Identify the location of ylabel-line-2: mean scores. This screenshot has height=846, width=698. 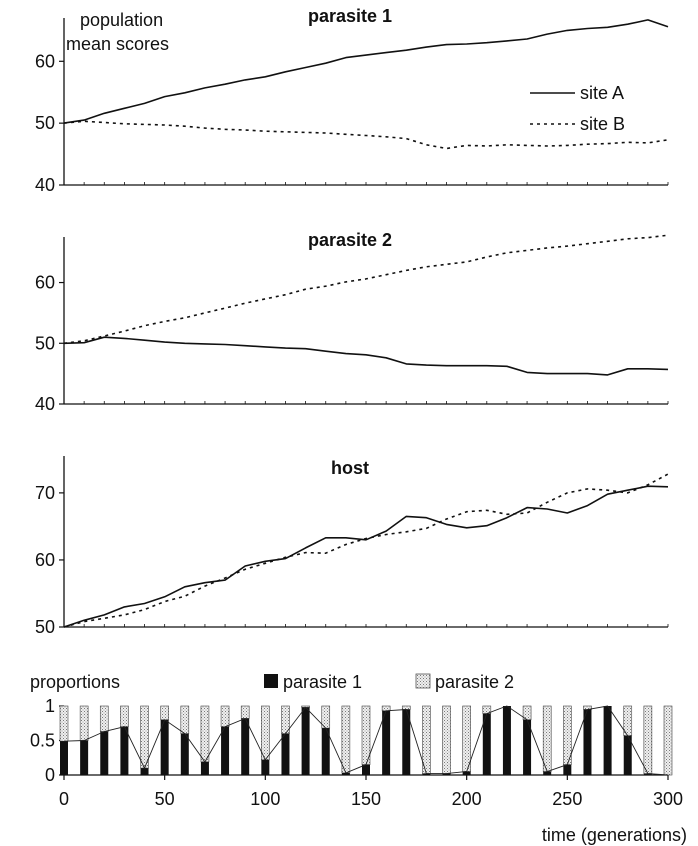
(117, 44).